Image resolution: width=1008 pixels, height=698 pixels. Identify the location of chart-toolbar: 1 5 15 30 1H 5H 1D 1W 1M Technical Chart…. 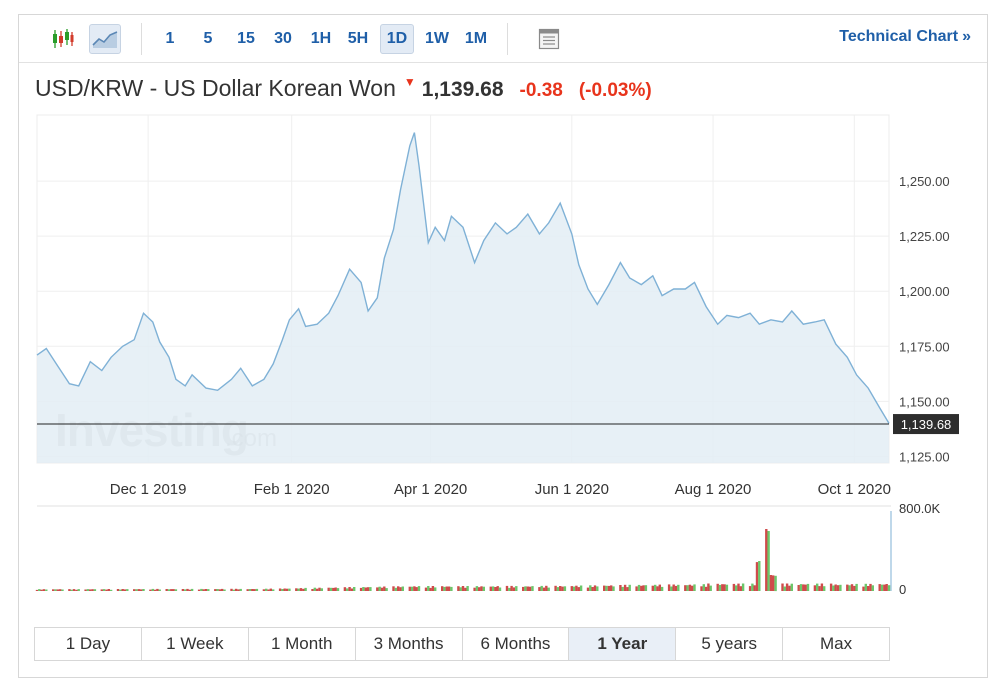
(503, 39).